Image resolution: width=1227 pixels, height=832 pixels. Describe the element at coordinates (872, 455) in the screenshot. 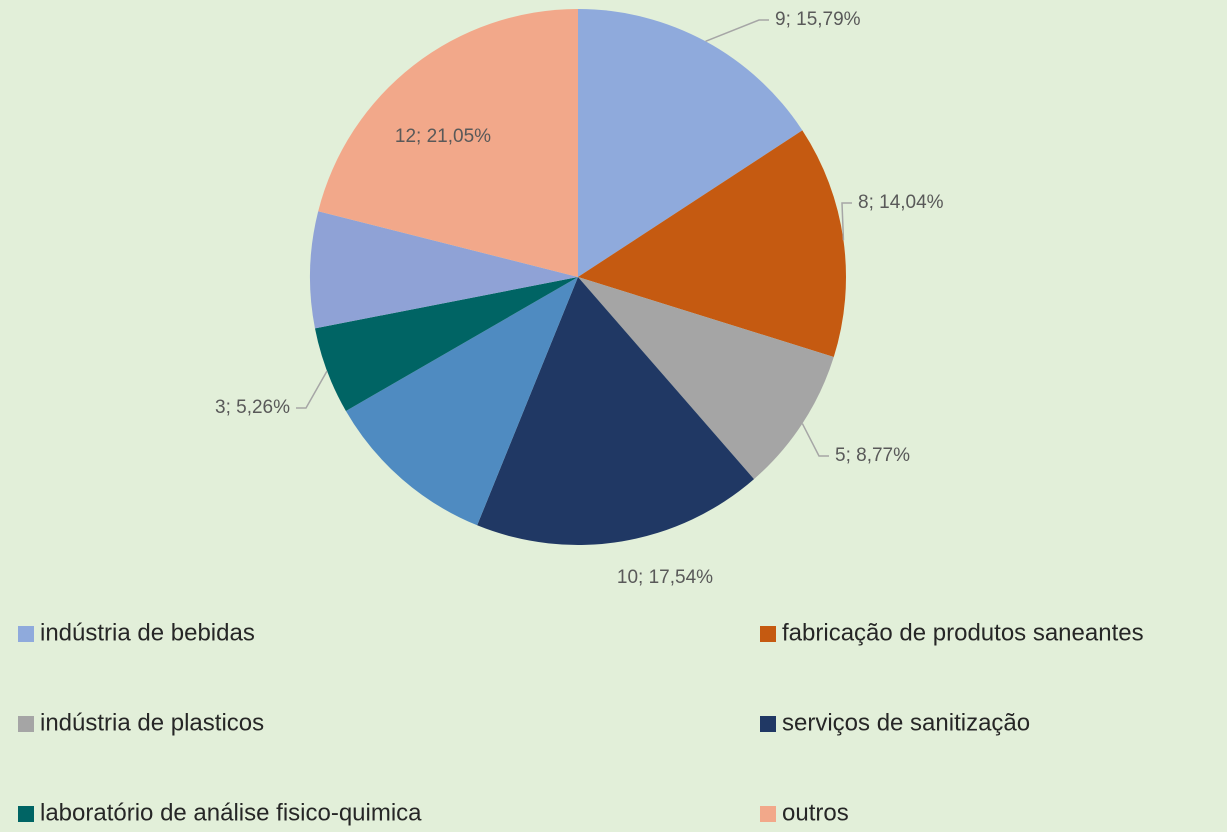

I see `data-label: 5; 8,77%` at that location.